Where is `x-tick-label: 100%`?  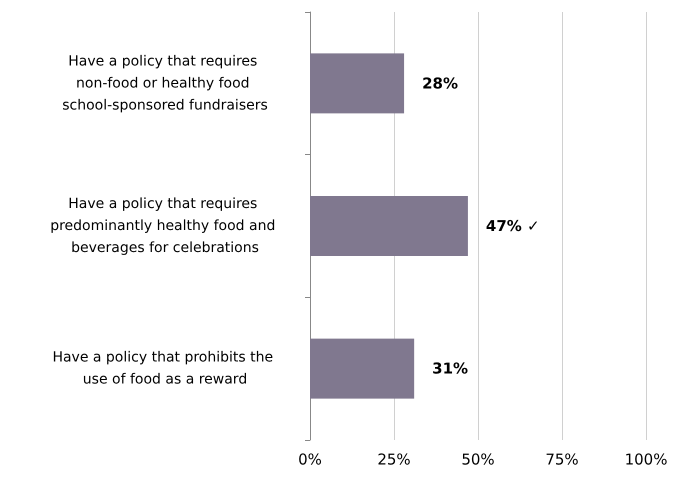
x-tick-label: 100% is located at coordinates (646, 459).